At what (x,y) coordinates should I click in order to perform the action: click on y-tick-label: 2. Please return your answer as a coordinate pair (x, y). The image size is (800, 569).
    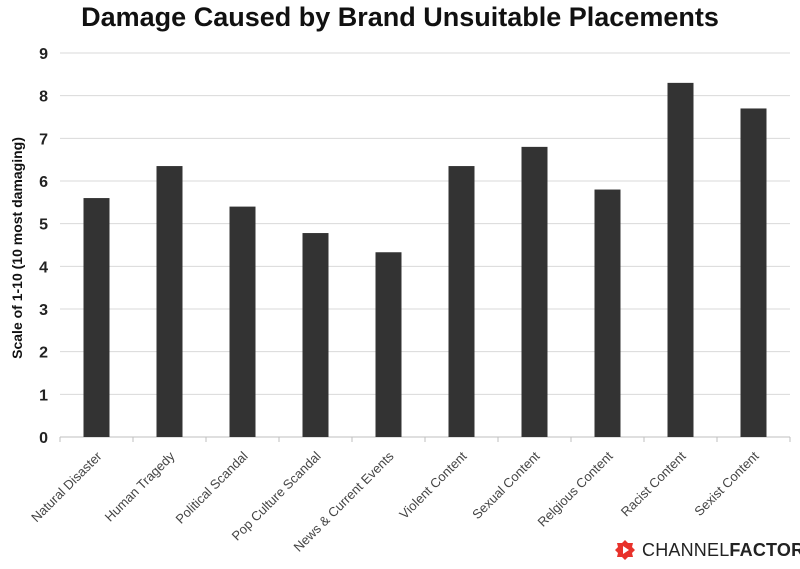
    Looking at the image, I should click on (43, 353).